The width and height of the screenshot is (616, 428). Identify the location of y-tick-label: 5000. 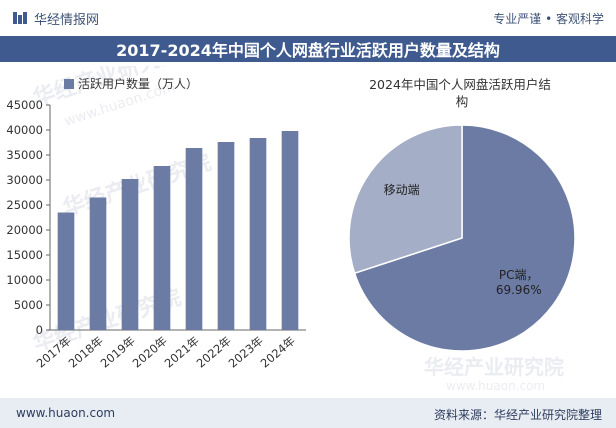
(28, 305).